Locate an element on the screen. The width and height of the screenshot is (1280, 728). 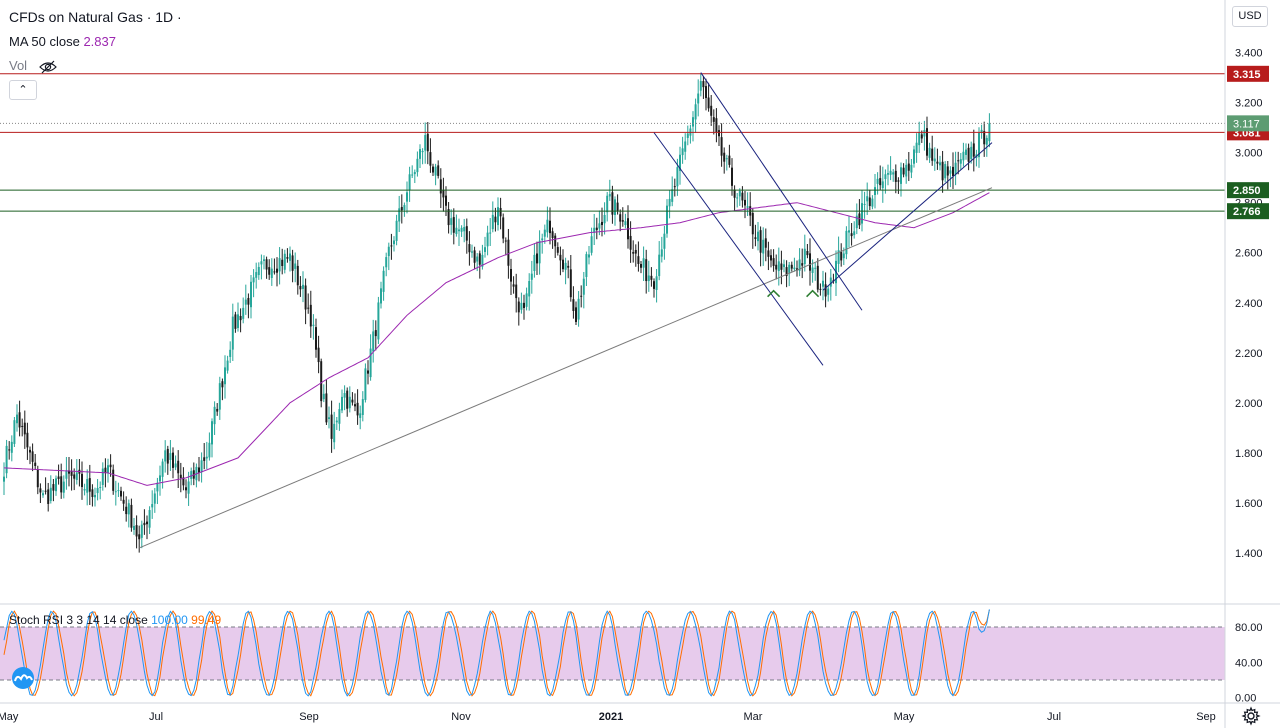
volume-legend: Vol is located at coordinates (33, 66).